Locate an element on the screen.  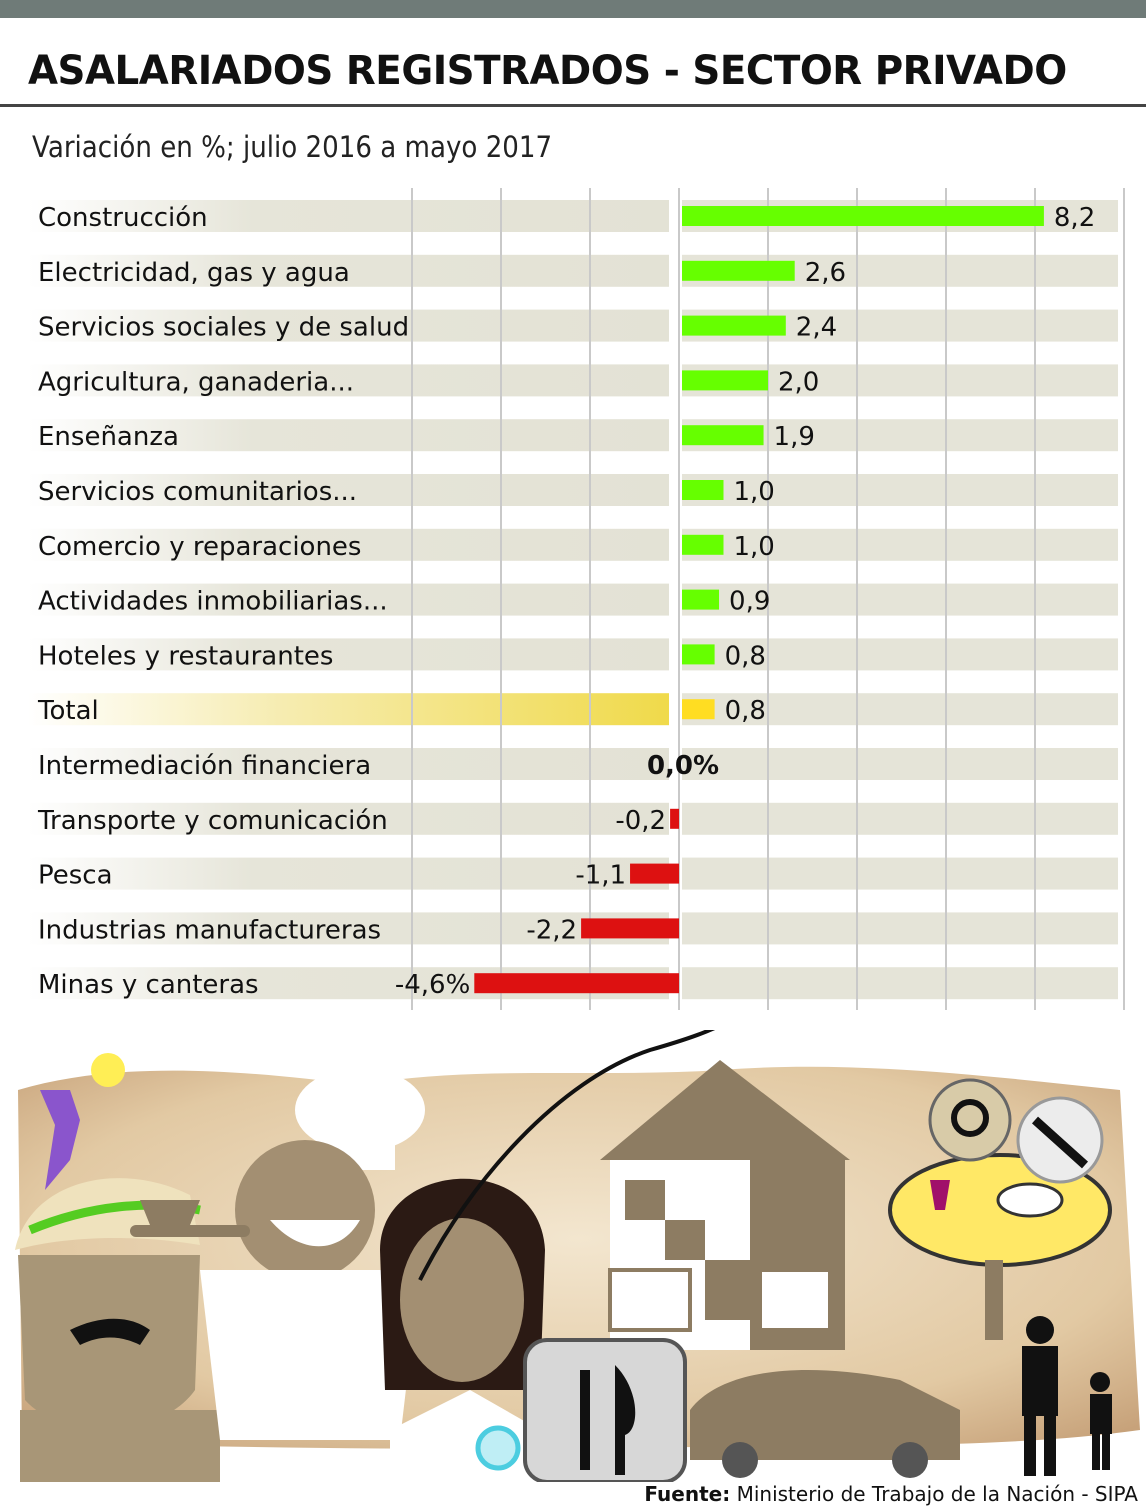
value-label: 8,2 is located at coordinates (1074, 218).